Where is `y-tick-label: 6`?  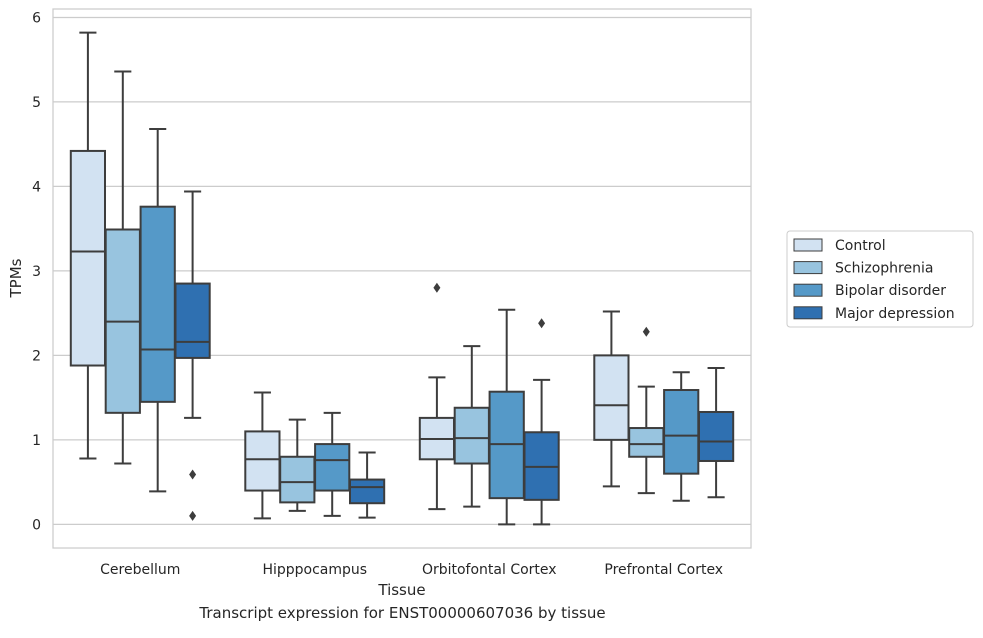
y-tick-label: 6 is located at coordinates (36, 18).